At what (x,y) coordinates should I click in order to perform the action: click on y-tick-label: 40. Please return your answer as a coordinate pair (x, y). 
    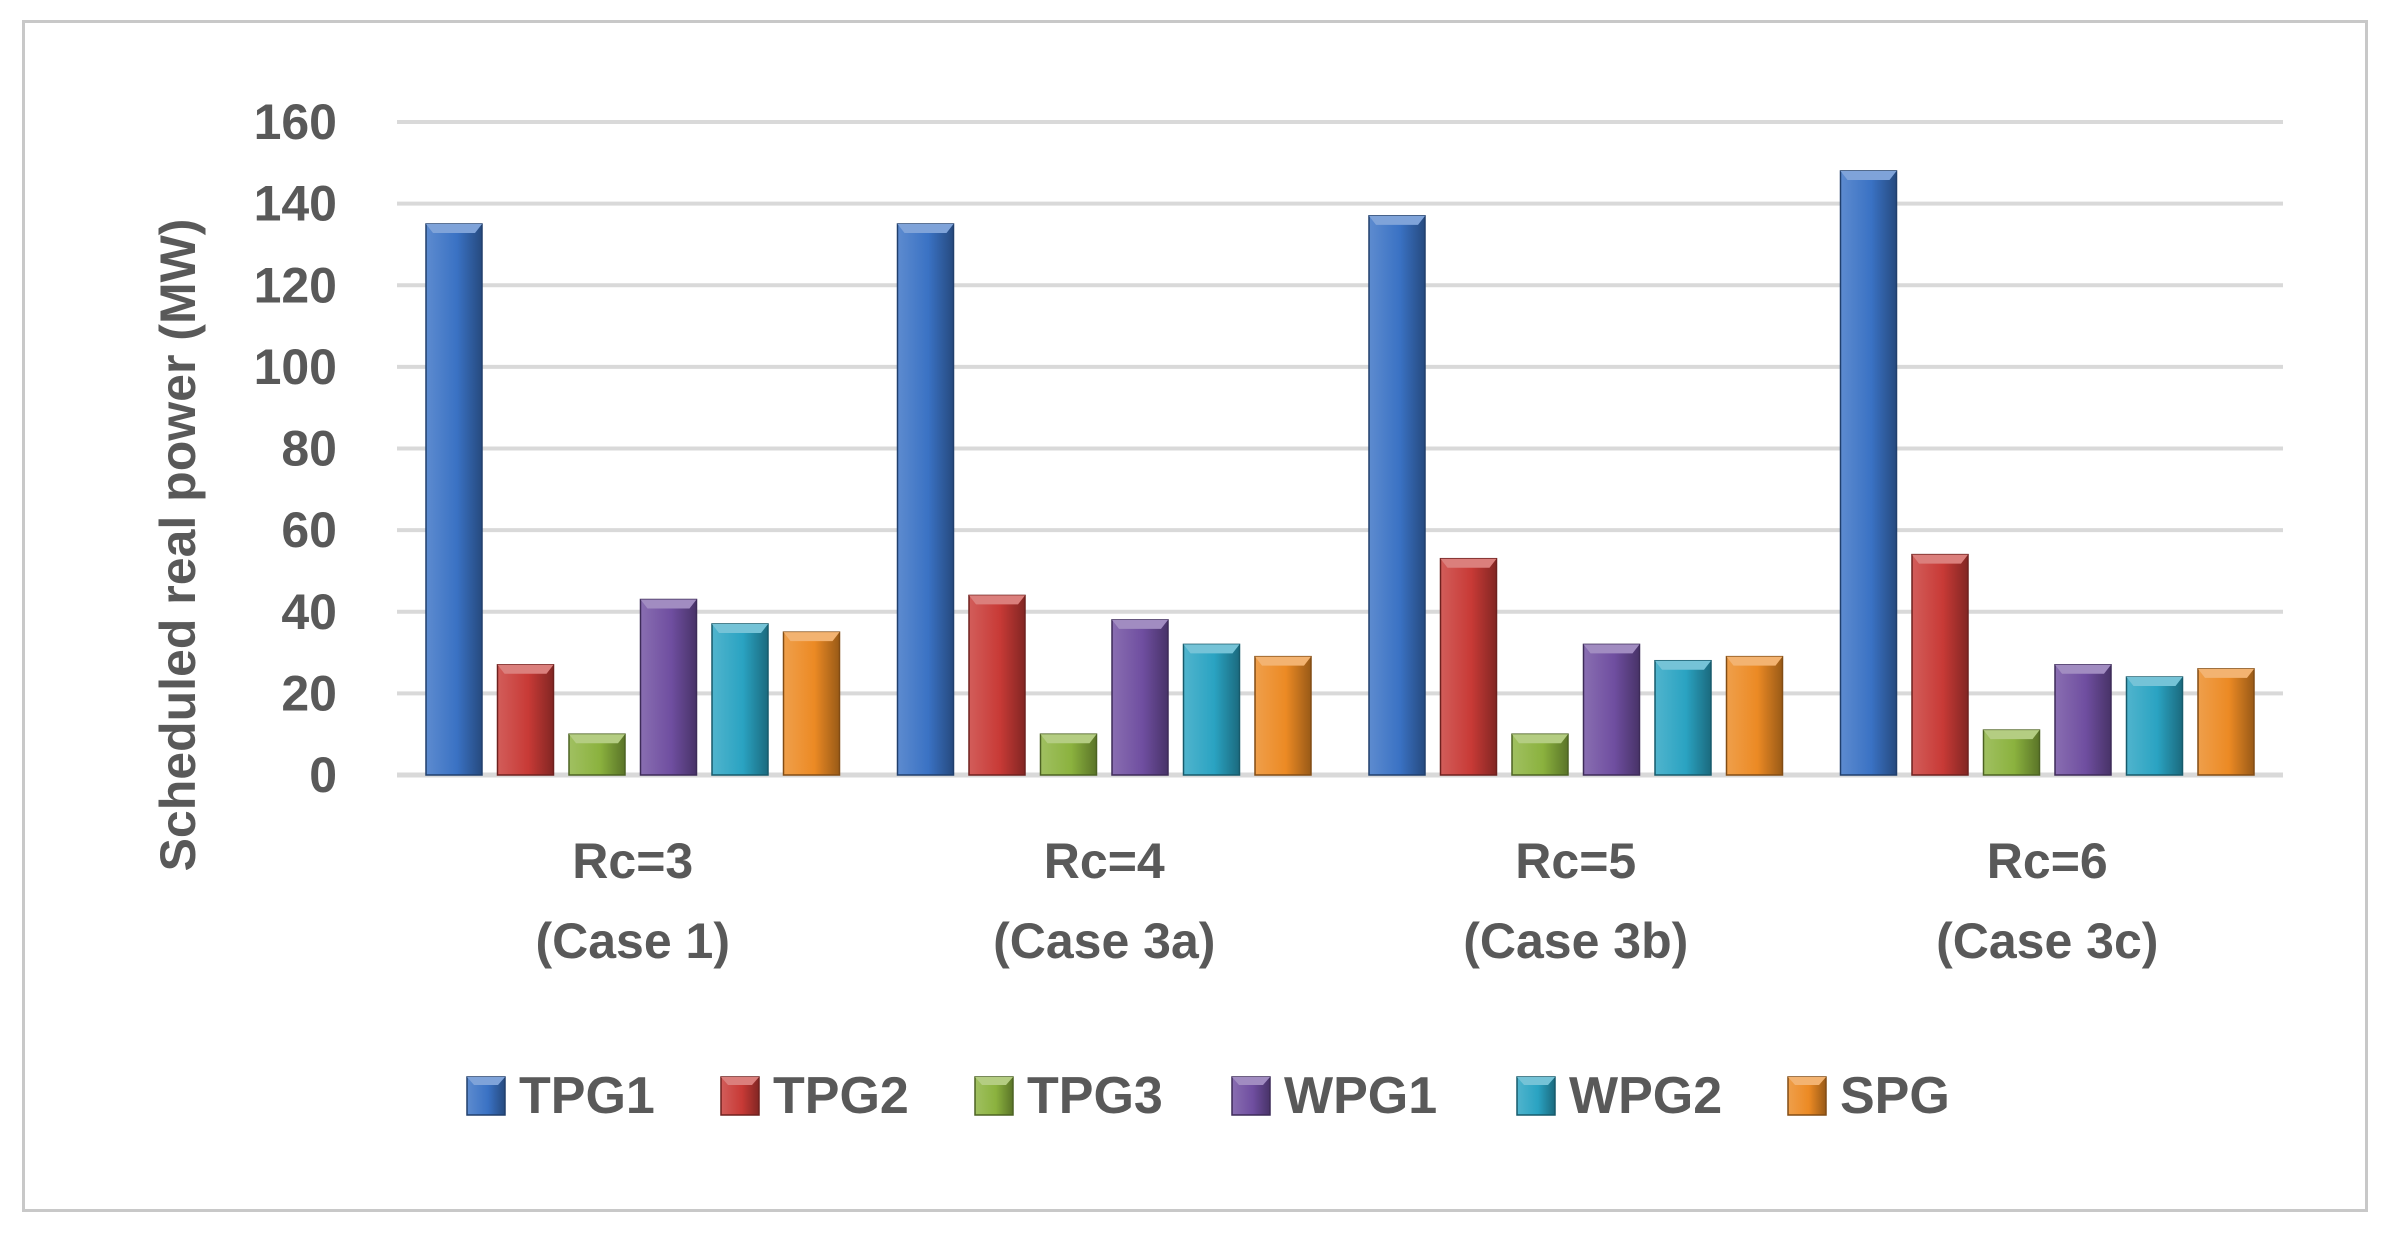
    Looking at the image, I should click on (309, 612).